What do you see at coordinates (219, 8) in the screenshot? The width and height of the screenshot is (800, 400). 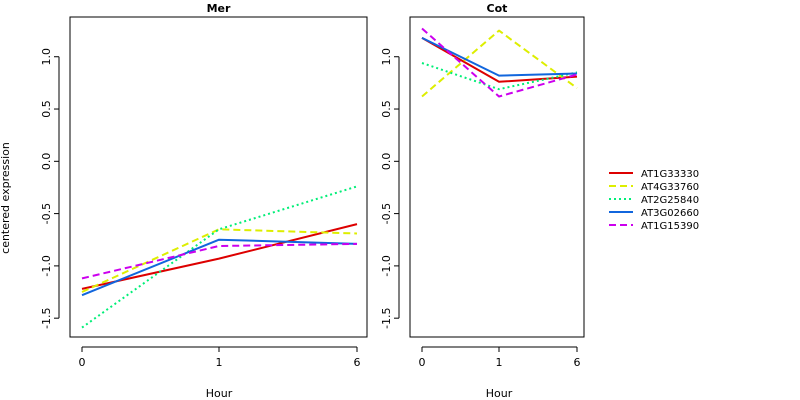 I see `panel-title: Mer` at bounding box center [219, 8].